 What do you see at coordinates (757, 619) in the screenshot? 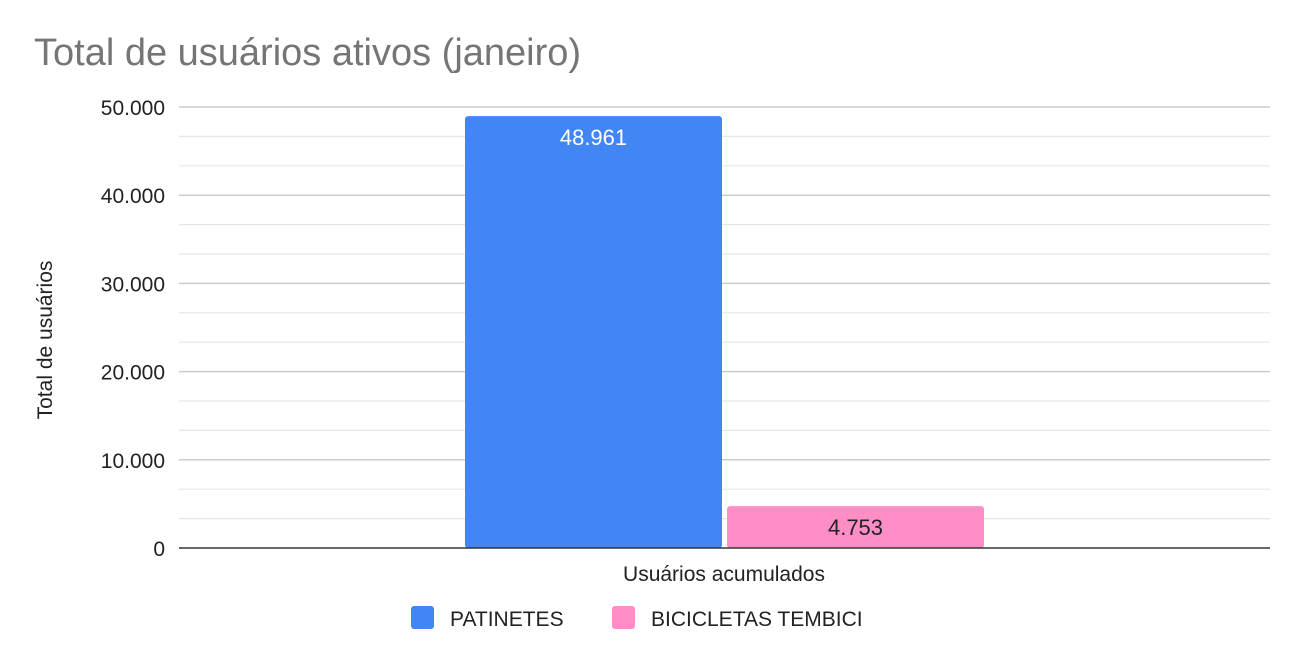
I see `legend-label: BICICLETAS TEMBICI` at bounding box center [757, 619].